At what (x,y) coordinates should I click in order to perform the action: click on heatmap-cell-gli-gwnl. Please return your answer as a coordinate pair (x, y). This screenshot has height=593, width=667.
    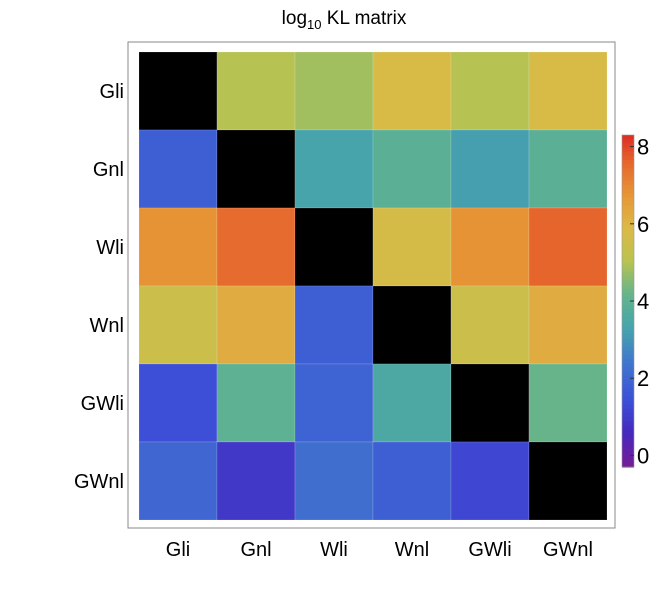
    Looking at the image, I should click on (568, 91).